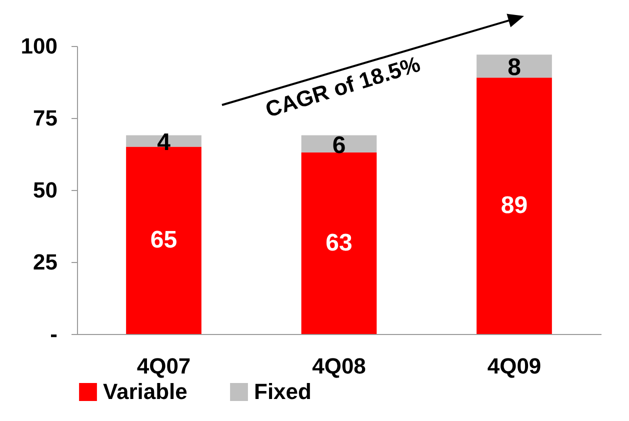  I want to click on data-label: 65, so click(164, 240).